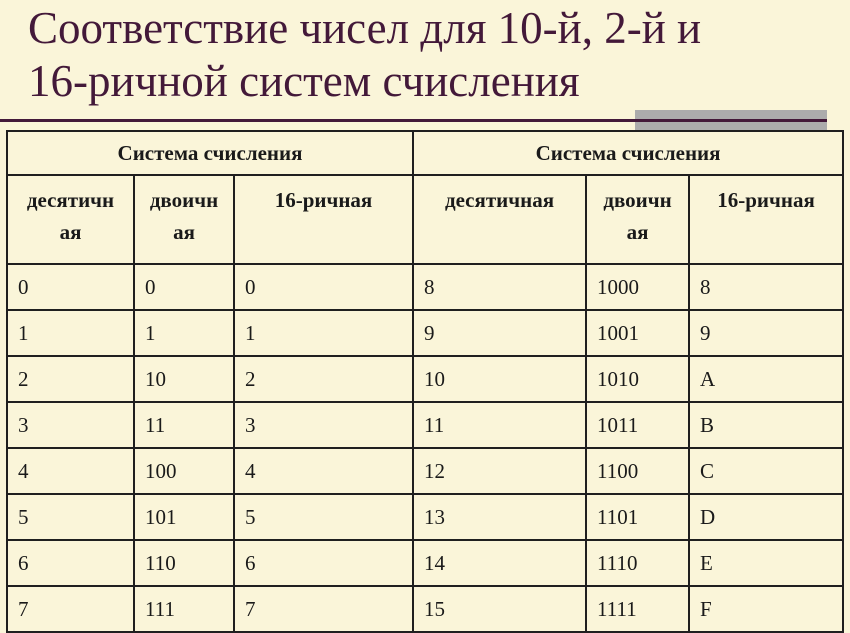  Describe the element at coordinates (184, 609) in the screenshot. I see `table-cell: 111` at that location.